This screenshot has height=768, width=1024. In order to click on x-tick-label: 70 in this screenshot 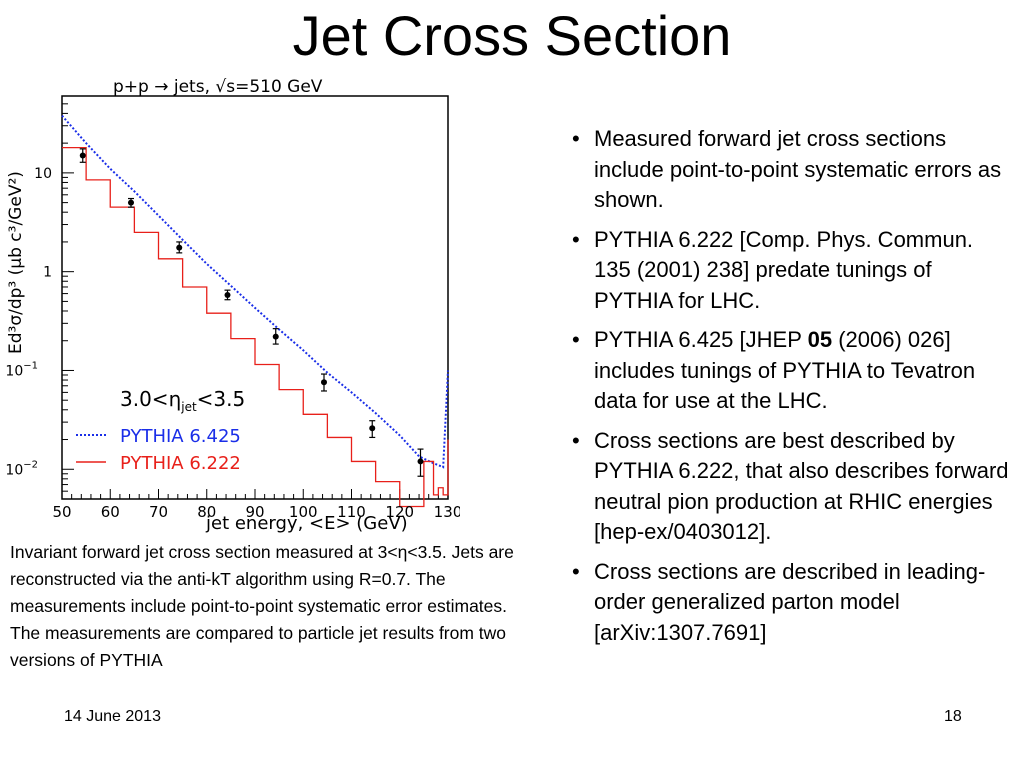, I will do `click(158, 512)`.